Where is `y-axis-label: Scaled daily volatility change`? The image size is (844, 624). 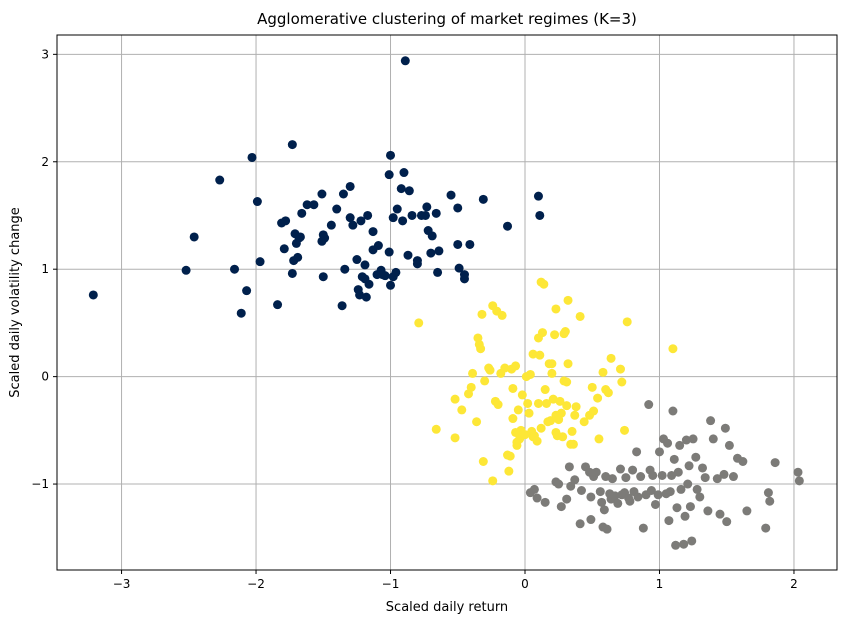 y-axis-label: Scaled daily volatility change is located at coordinates (15, 302).